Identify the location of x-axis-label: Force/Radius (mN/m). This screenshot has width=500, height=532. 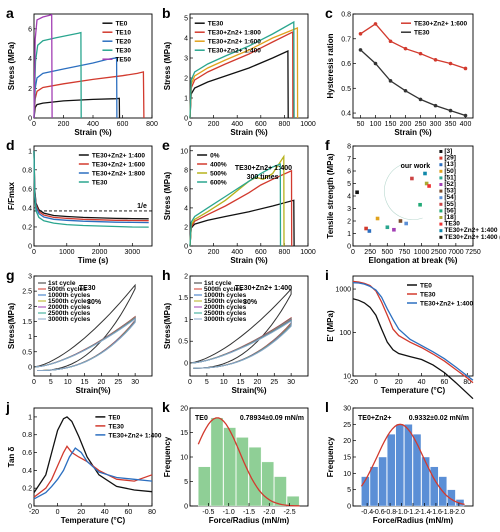
(413, 520).